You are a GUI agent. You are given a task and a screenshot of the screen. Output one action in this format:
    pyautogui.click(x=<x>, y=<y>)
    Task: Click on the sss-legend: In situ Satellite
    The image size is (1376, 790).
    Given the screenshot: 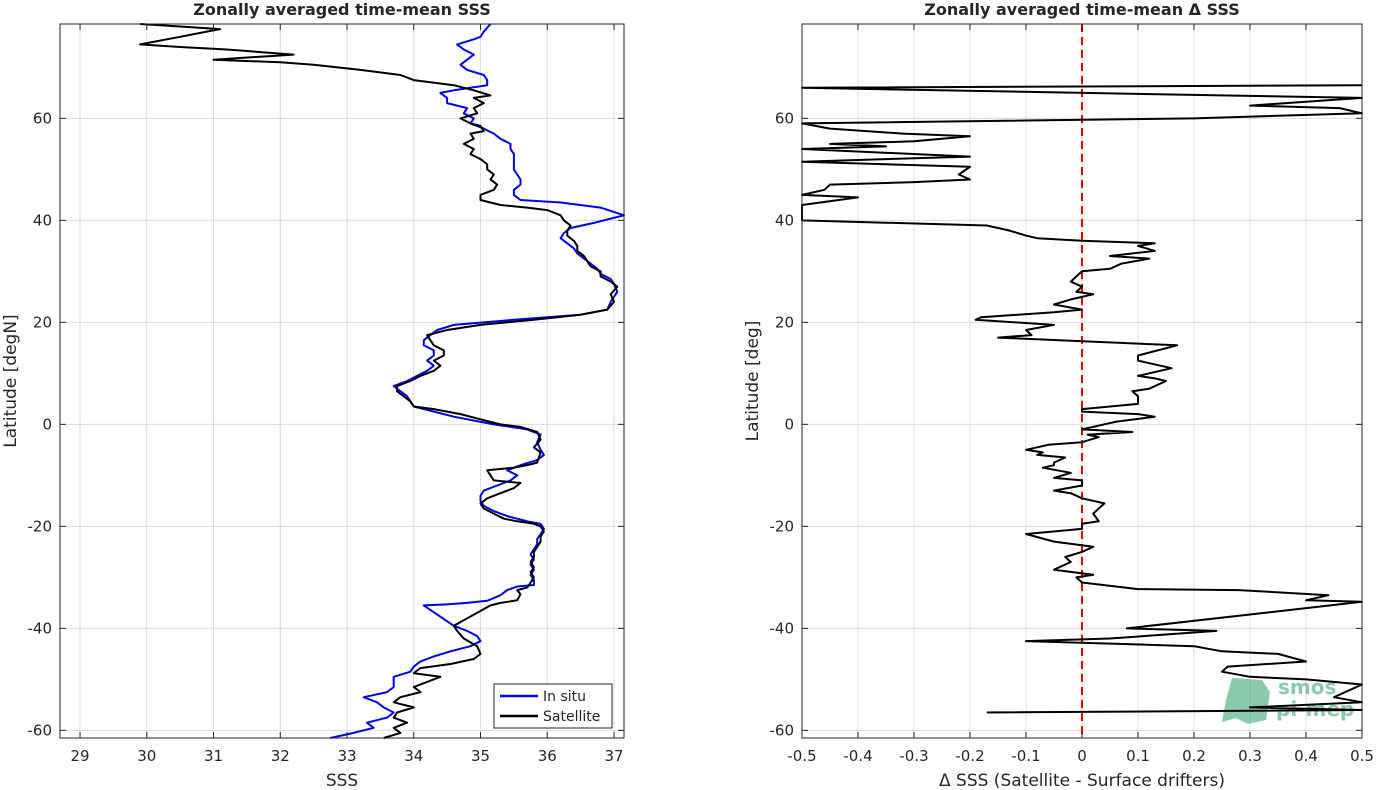 What is the action you would take?
    pyautogui.click(x=553, y=706)
    